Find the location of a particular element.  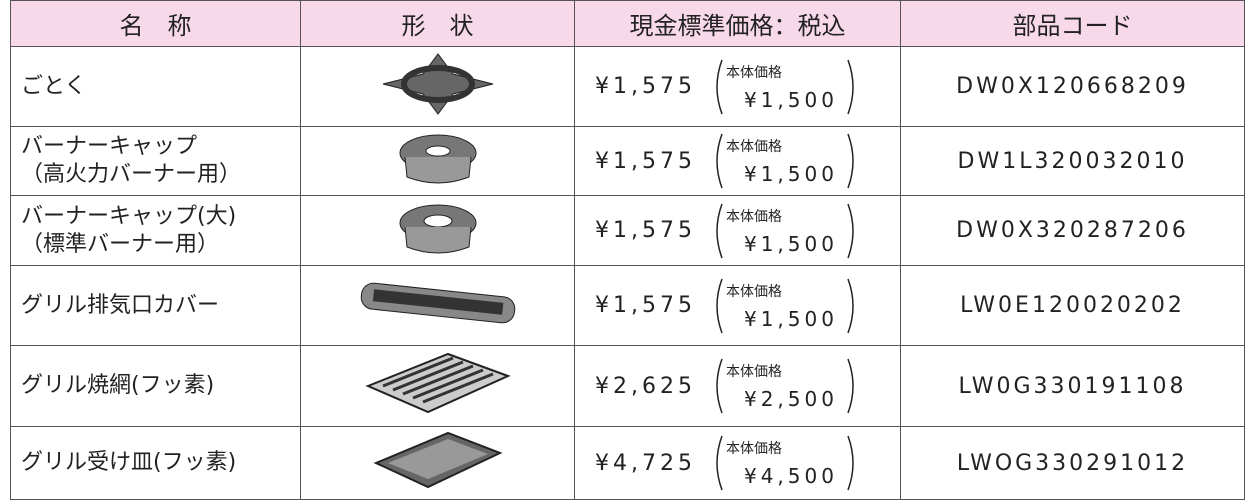

price-wrap: ¥4,725 本体価格 ¥4,500 is located at coordinates (738, 463).